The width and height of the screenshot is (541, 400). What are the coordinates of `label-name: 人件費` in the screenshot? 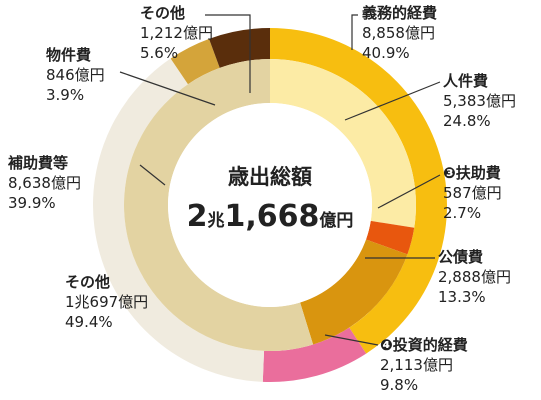 It's located at (465, 81).